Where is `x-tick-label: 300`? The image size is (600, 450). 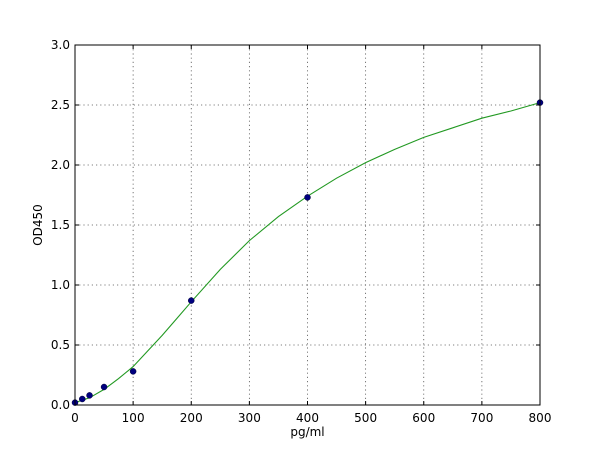
x-tick-label: 300 is located at coordinates (249, 418).